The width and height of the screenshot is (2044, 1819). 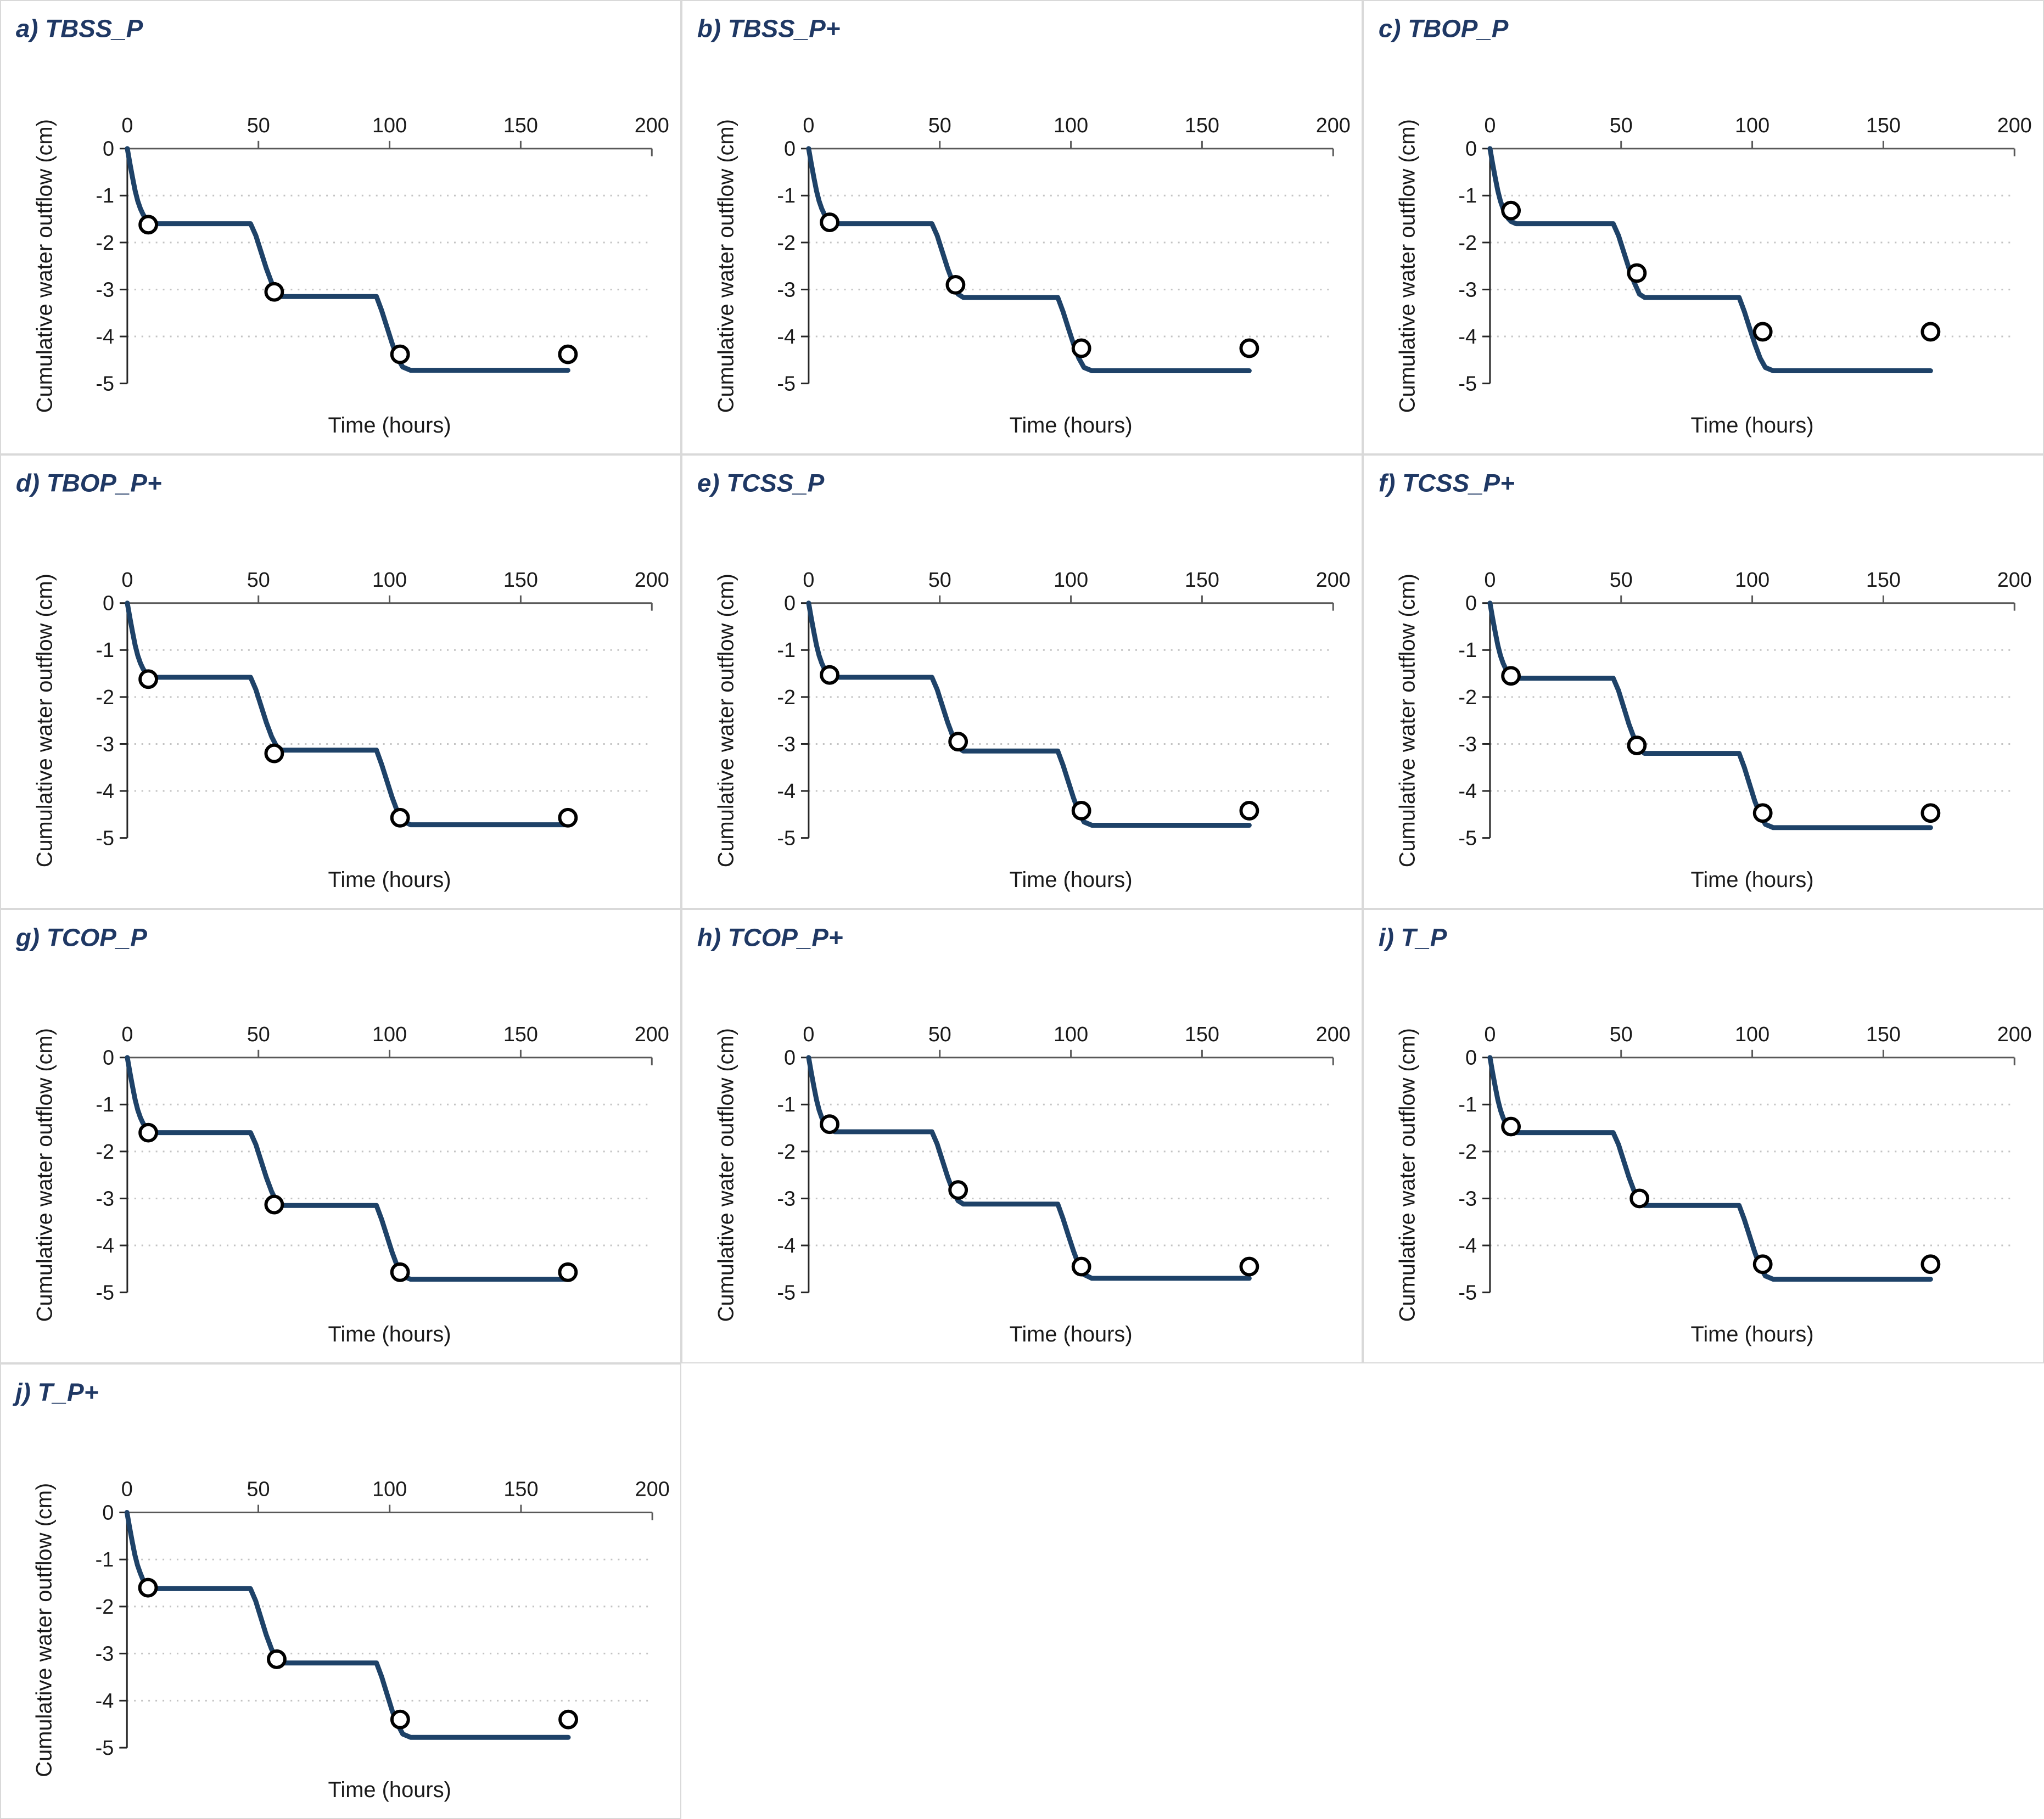 What do you see at coordinates (89, 483) in the screenshot?
I see `panel-title: d) TBOP_P+` at bounding box center [89, 483].